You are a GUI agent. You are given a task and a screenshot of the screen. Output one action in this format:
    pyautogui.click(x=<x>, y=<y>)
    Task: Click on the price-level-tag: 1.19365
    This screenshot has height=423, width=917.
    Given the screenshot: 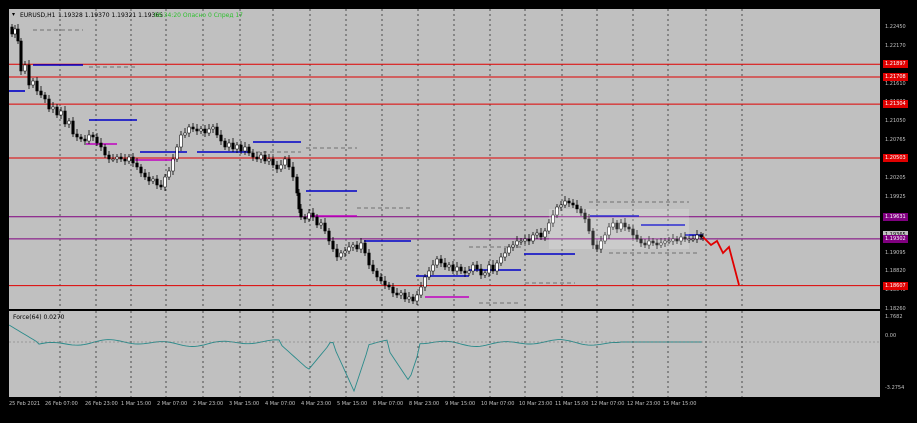 What is the action you would take?
    pyautogui.click(x=895, y=234)
    